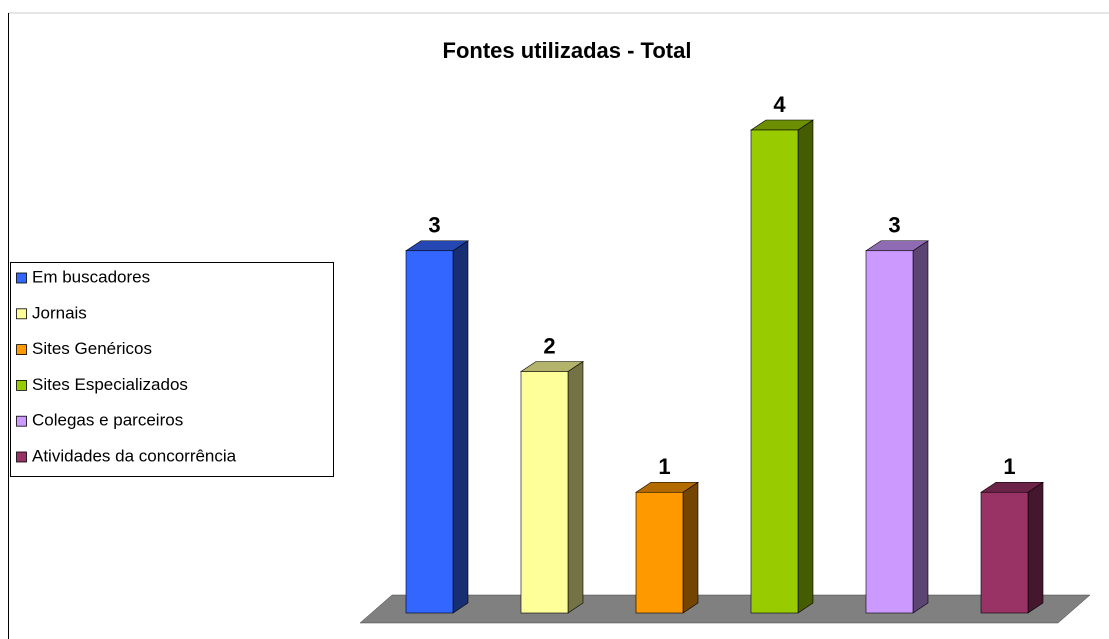 The width and height of the screenshot is (1109, 639). I want to click on chart-title: Fontes utilizadas - Total, so click(567, 50).